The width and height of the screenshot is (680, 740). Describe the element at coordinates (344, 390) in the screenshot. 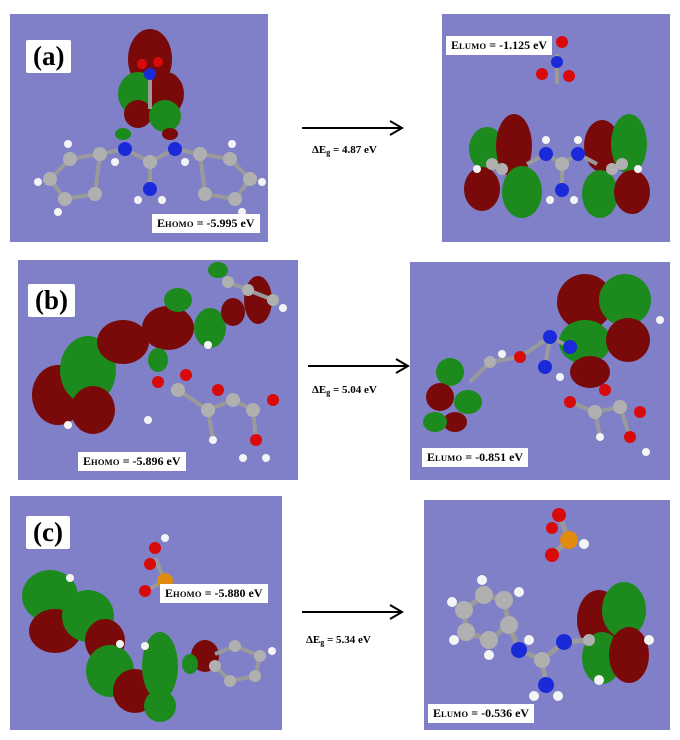

I see `energy-gap-label-b: ΔEg = 5.04 eV` at that location.